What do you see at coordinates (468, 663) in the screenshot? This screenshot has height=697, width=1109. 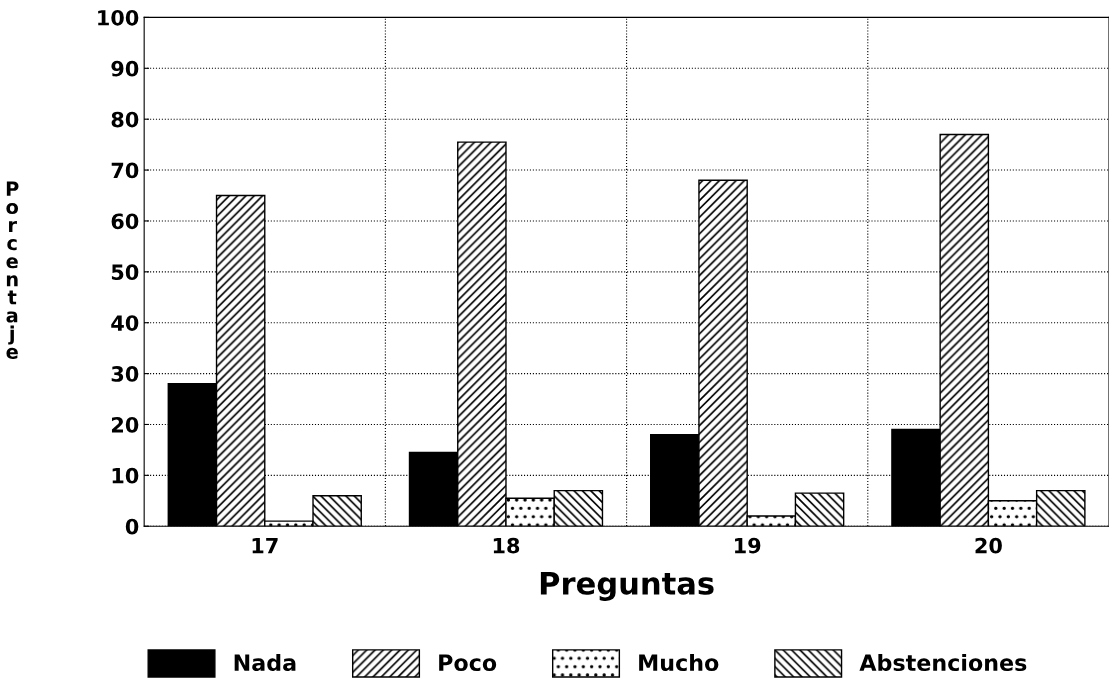 I see `legend-label: Poco` at bounding box center [468, 663].